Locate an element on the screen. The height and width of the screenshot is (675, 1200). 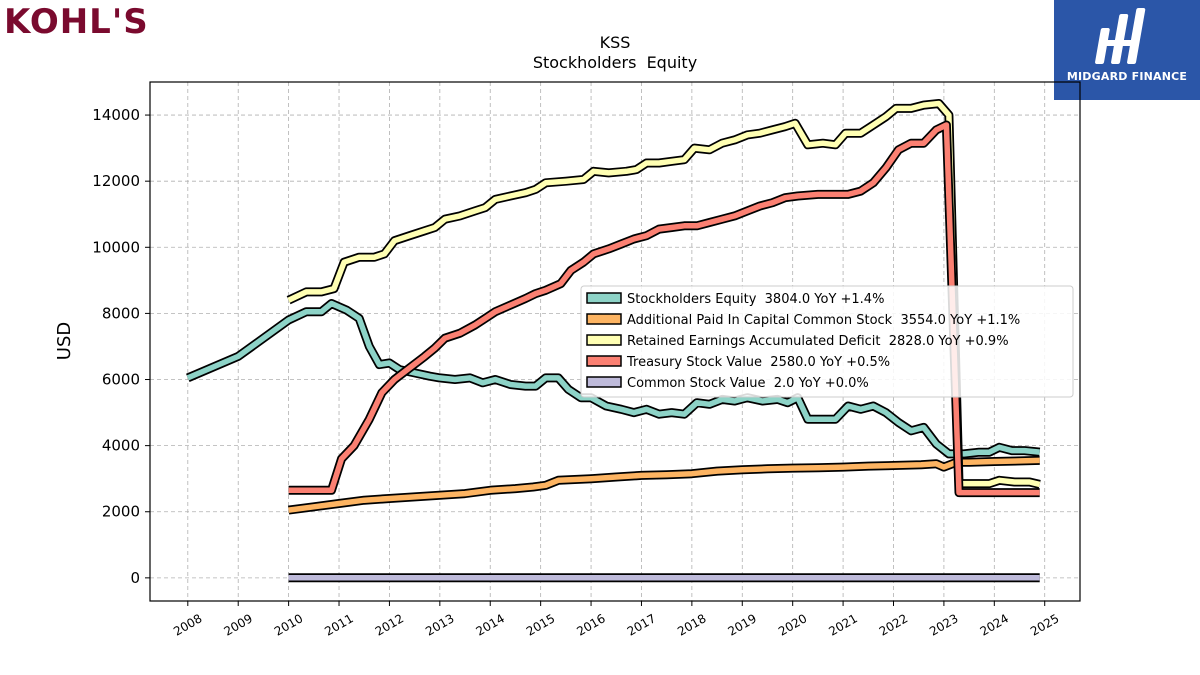
x-tick-label: 2011 is located at coordinates (338, 624).